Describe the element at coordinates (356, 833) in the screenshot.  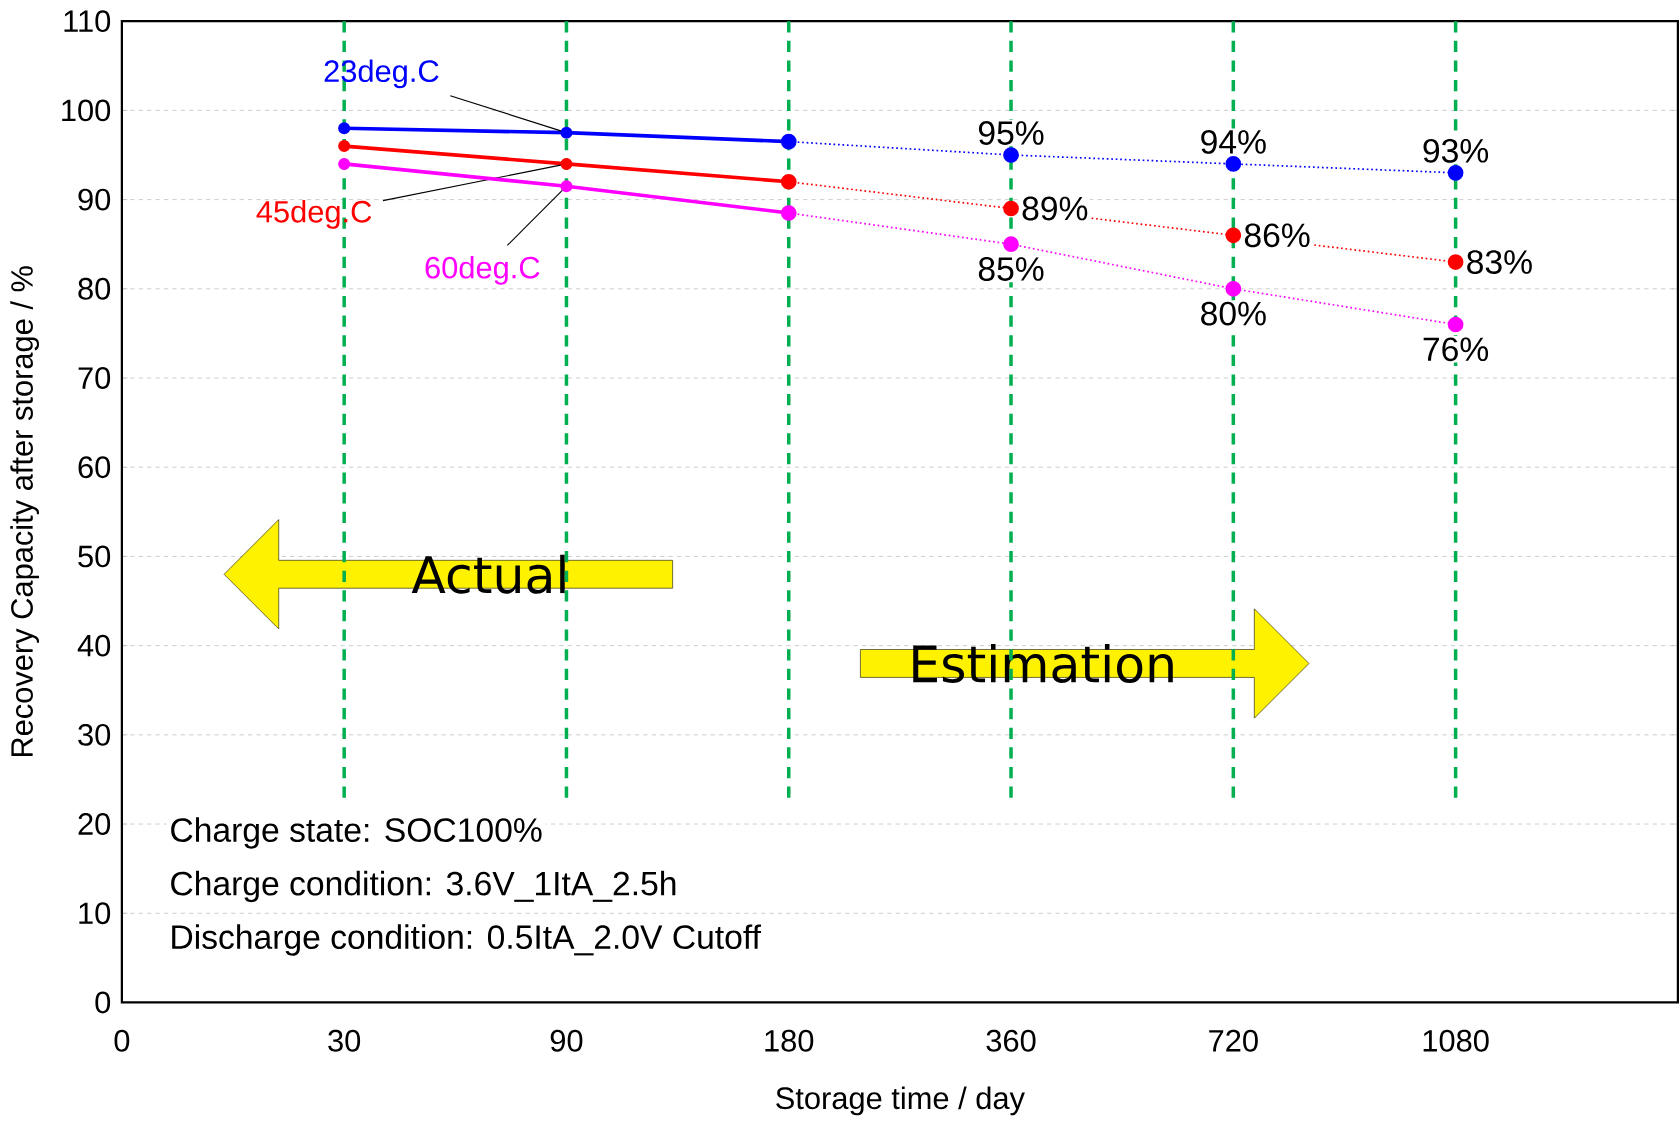
I see `annotation: Charge state: SOC100%` at that location.